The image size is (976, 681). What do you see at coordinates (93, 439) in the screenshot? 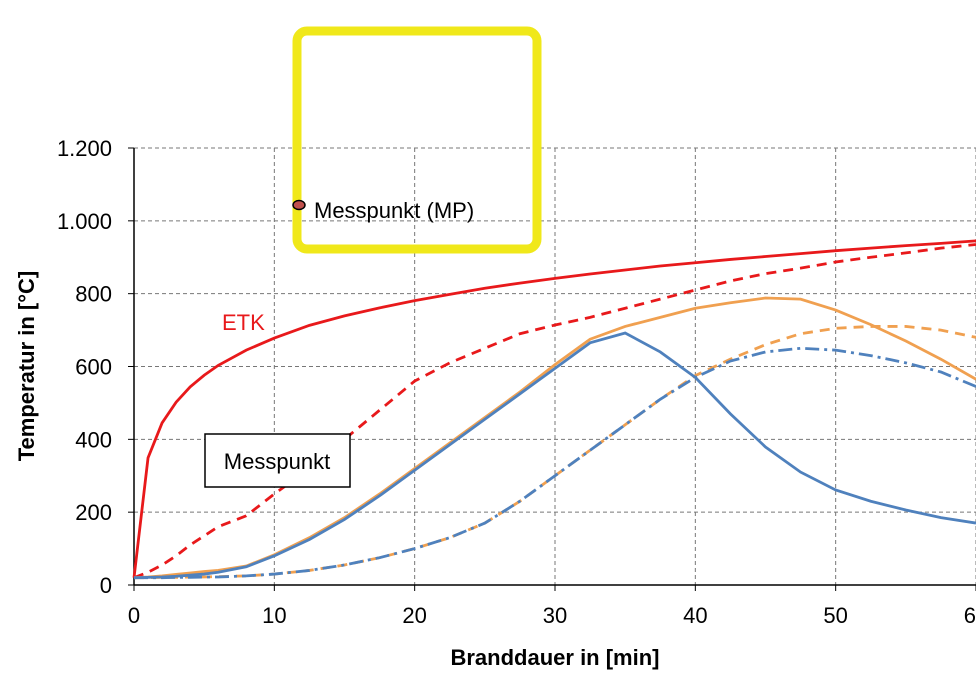
I see `y-tick-label: 400` at bounding box center [93, 439].